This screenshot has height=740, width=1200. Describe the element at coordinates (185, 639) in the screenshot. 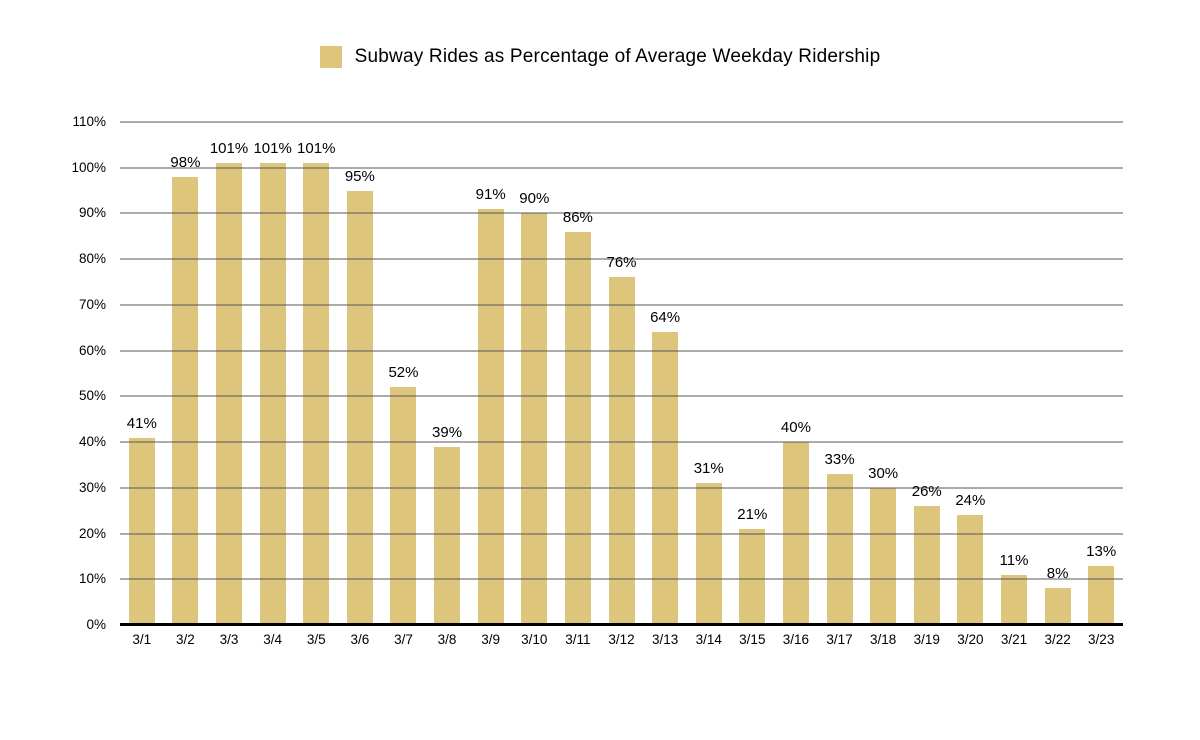

I see `x-axis-tick-label: 3/2` at that location.